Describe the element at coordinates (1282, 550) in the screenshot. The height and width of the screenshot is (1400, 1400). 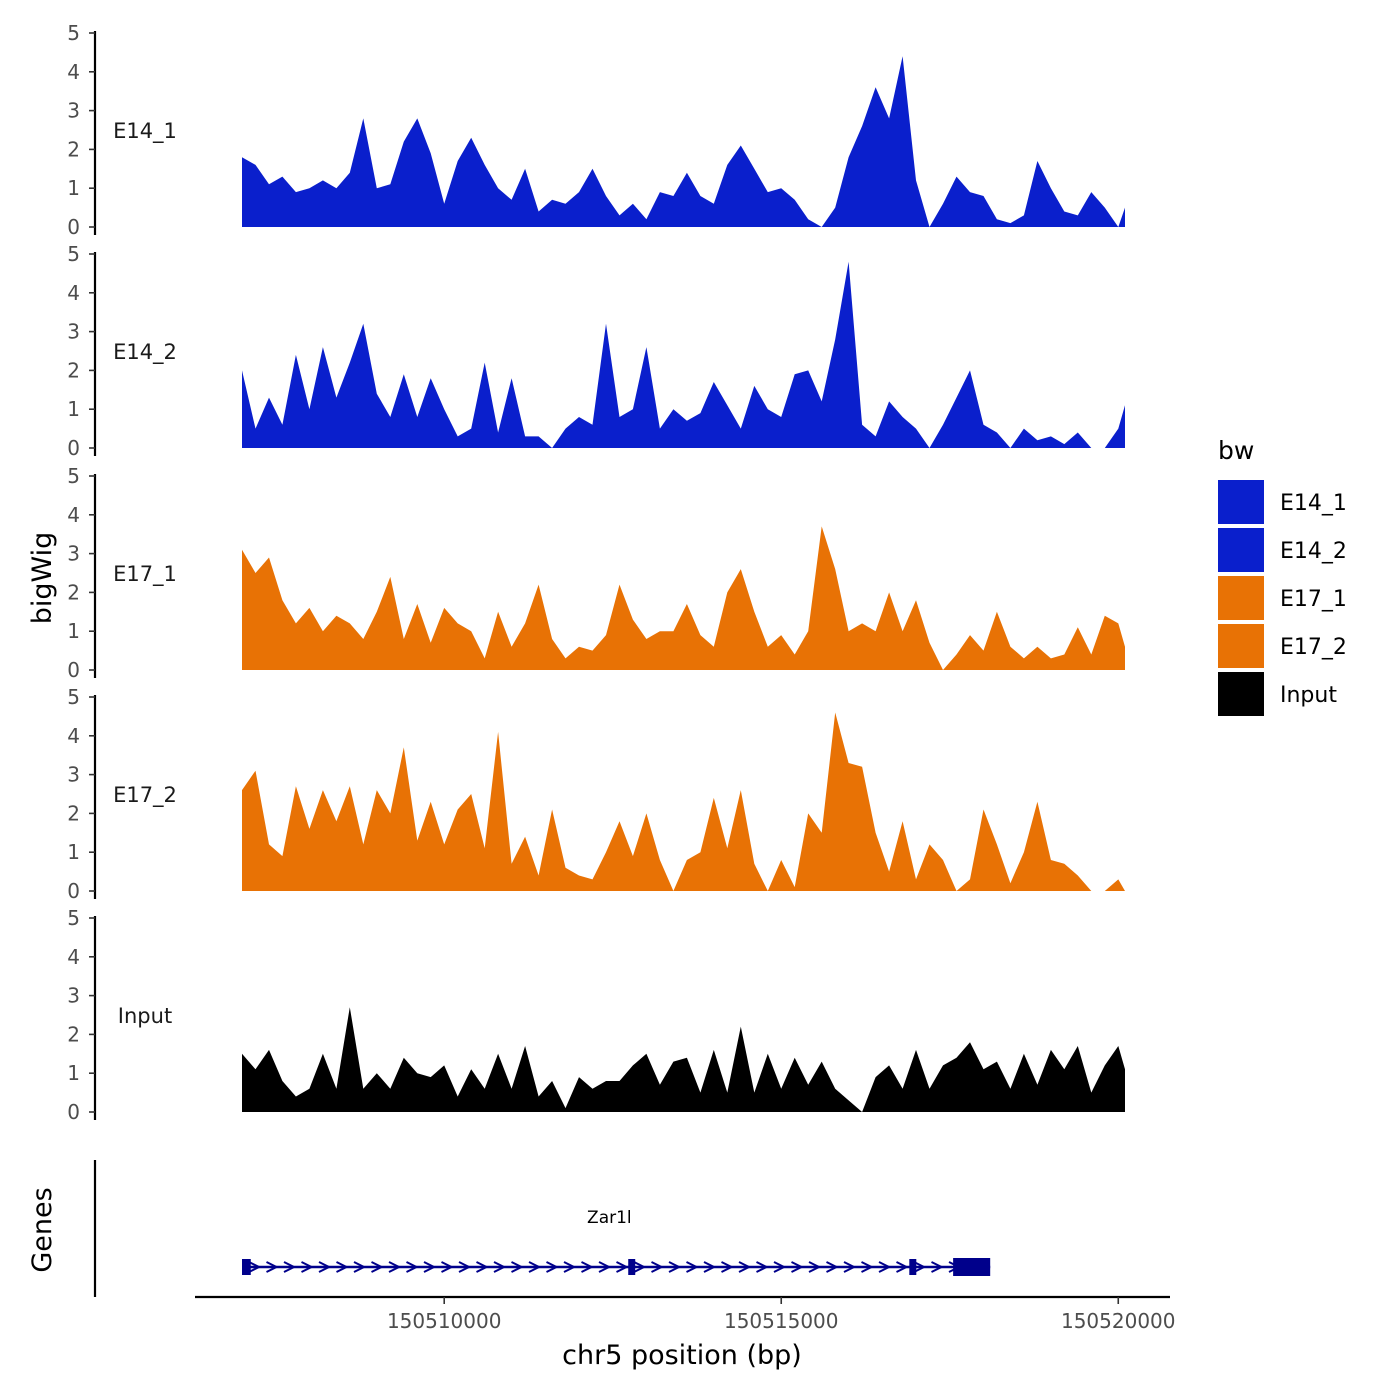
I see `legend-item: E14_2` at that location.